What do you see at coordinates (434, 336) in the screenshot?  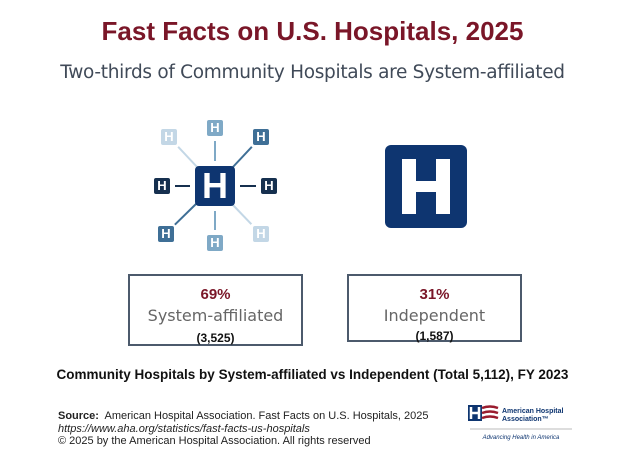 I see `count: (1,587)` at bounding box center [434, 336].